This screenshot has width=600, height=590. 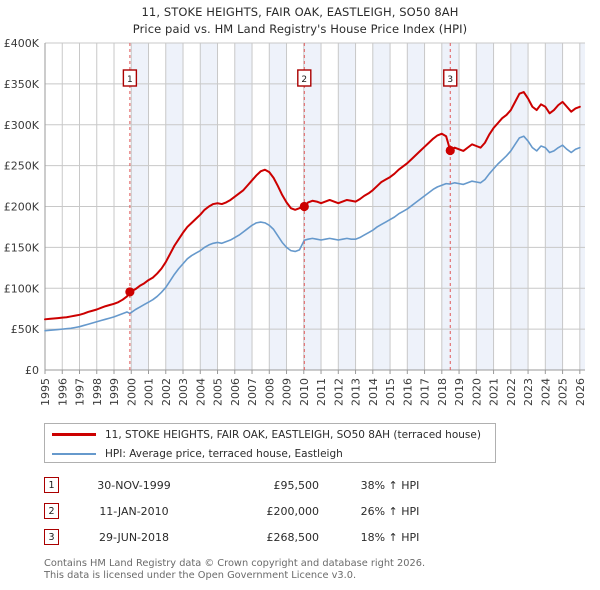 I want to click on legend-swatch-hpi, so click(x=74, y=453).